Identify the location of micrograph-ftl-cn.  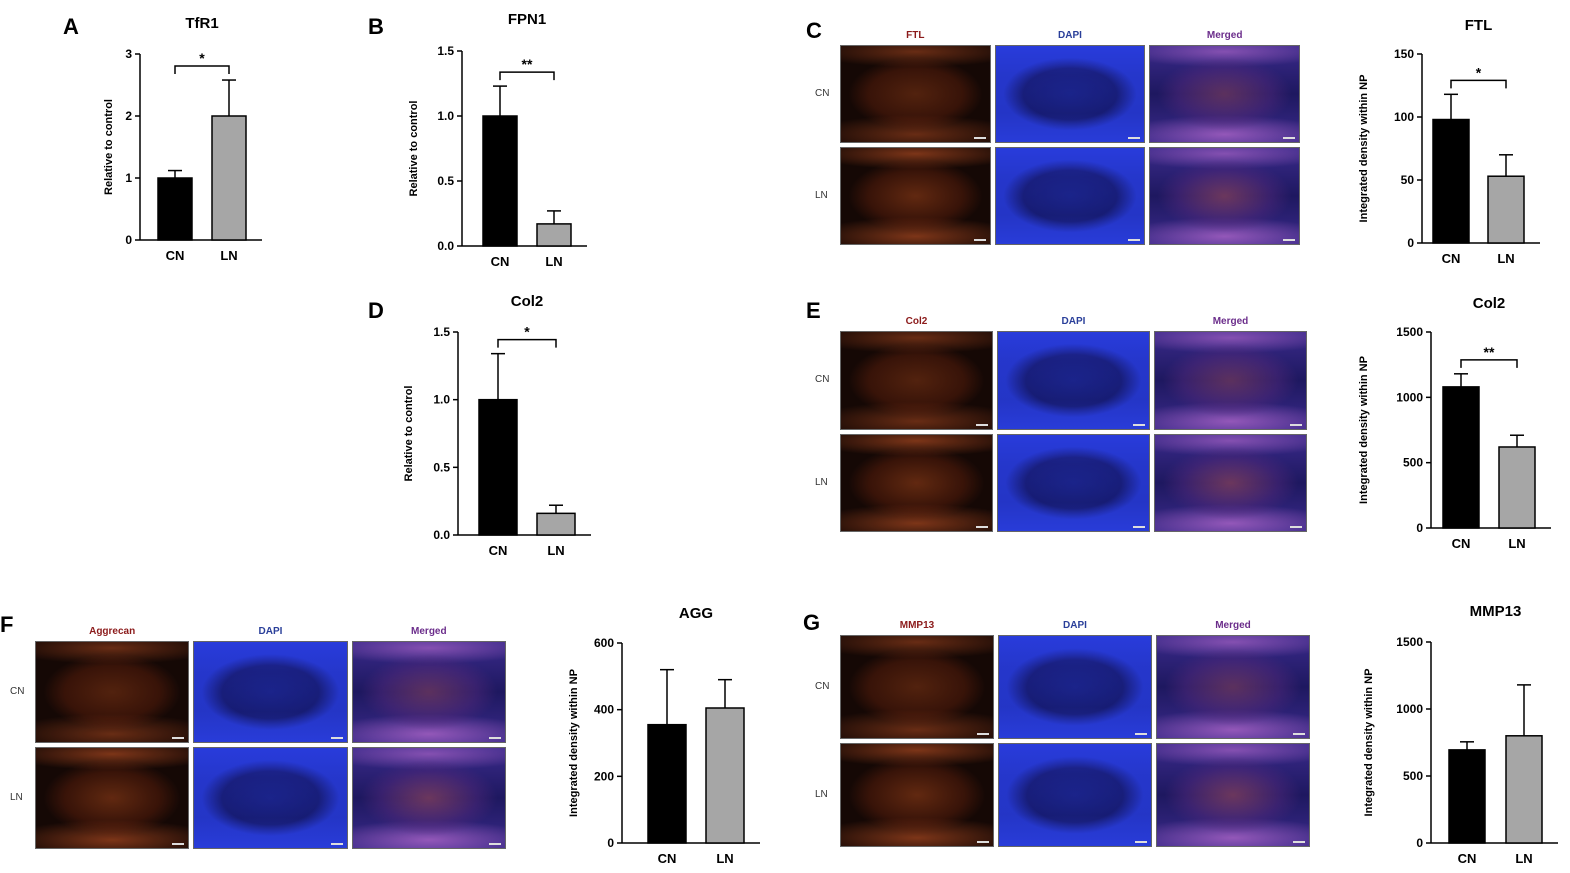
(915, 94).